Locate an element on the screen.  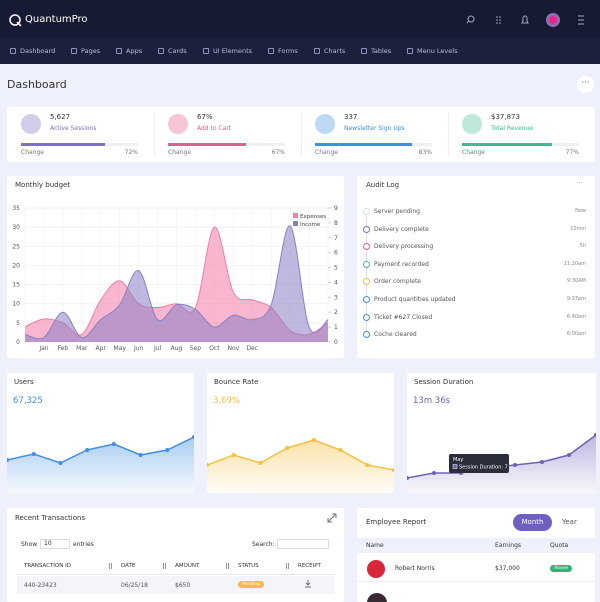
brand: QuantumPro is located at coordinates (56, 19).